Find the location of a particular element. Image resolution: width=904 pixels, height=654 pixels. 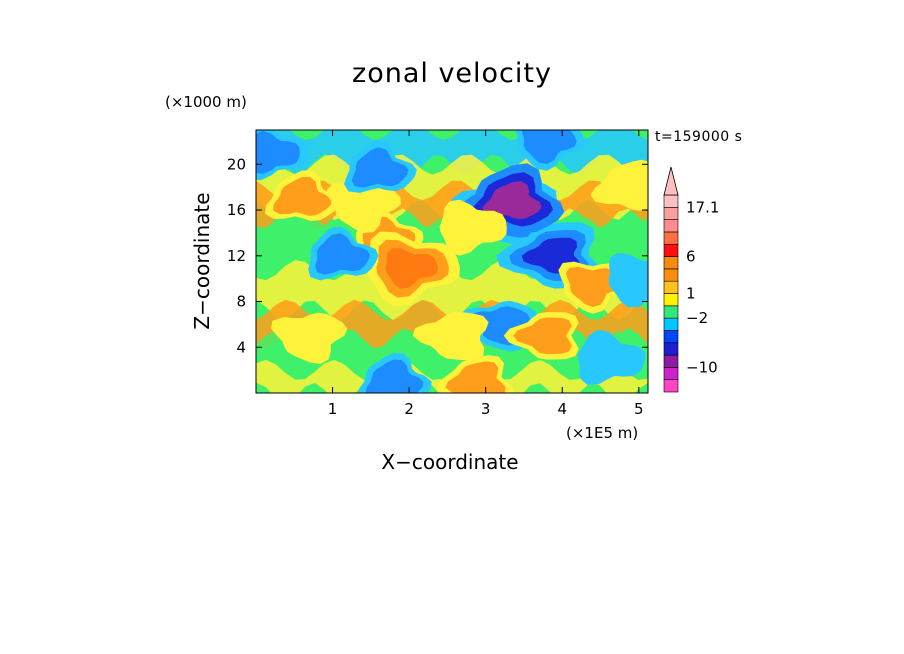

colorbar-arrow is located at coordinates (671, 181).